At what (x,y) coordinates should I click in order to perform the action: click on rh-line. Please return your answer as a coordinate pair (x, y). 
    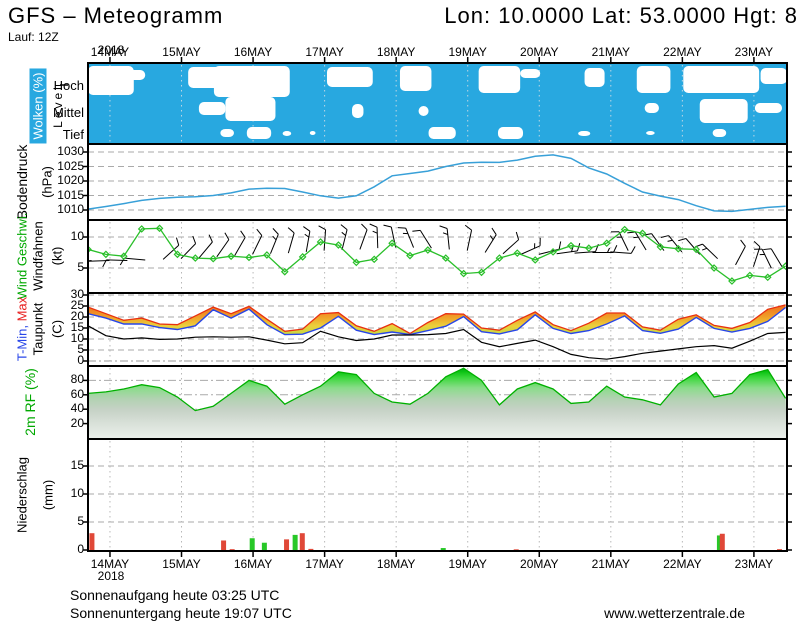
    Looking at the image, I should click on (437, 389).